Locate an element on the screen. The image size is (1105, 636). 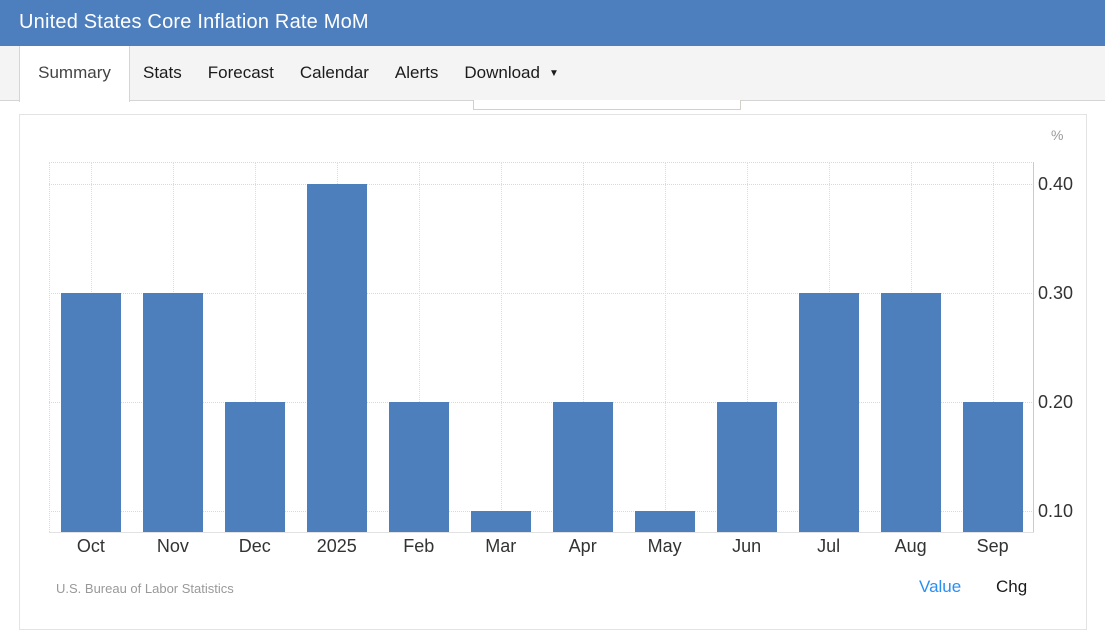
chart-bar-Oct is located at coordinates (90, 412).